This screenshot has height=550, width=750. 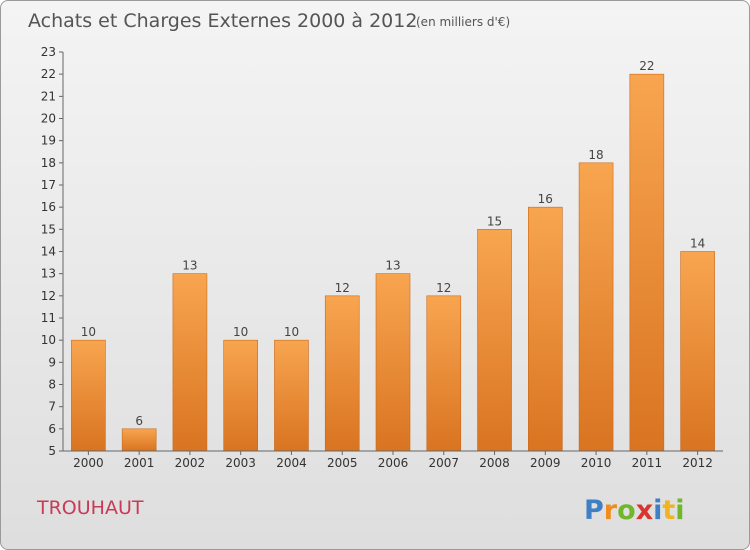 I want to click on y-tick-label: 8, so click(x=52, y=385).